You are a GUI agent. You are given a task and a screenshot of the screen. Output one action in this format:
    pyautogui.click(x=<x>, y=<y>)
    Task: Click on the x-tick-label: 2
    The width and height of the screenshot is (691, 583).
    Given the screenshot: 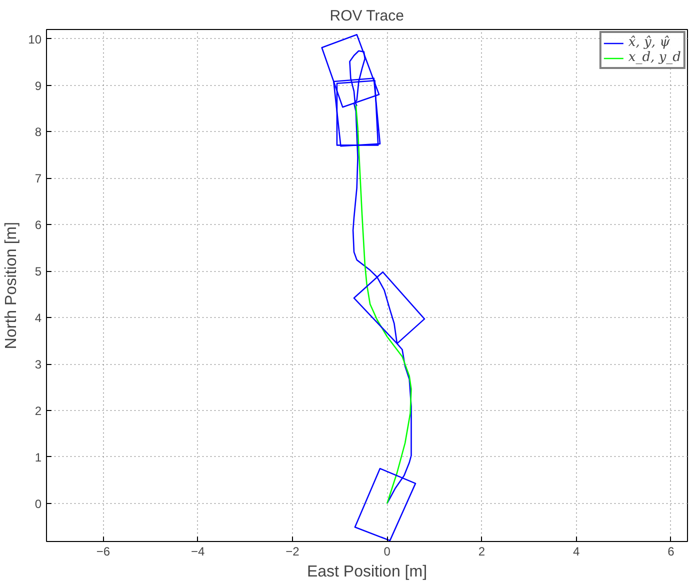 What is the action you would take?
    pyautogui.click(x=482, y=551)
    